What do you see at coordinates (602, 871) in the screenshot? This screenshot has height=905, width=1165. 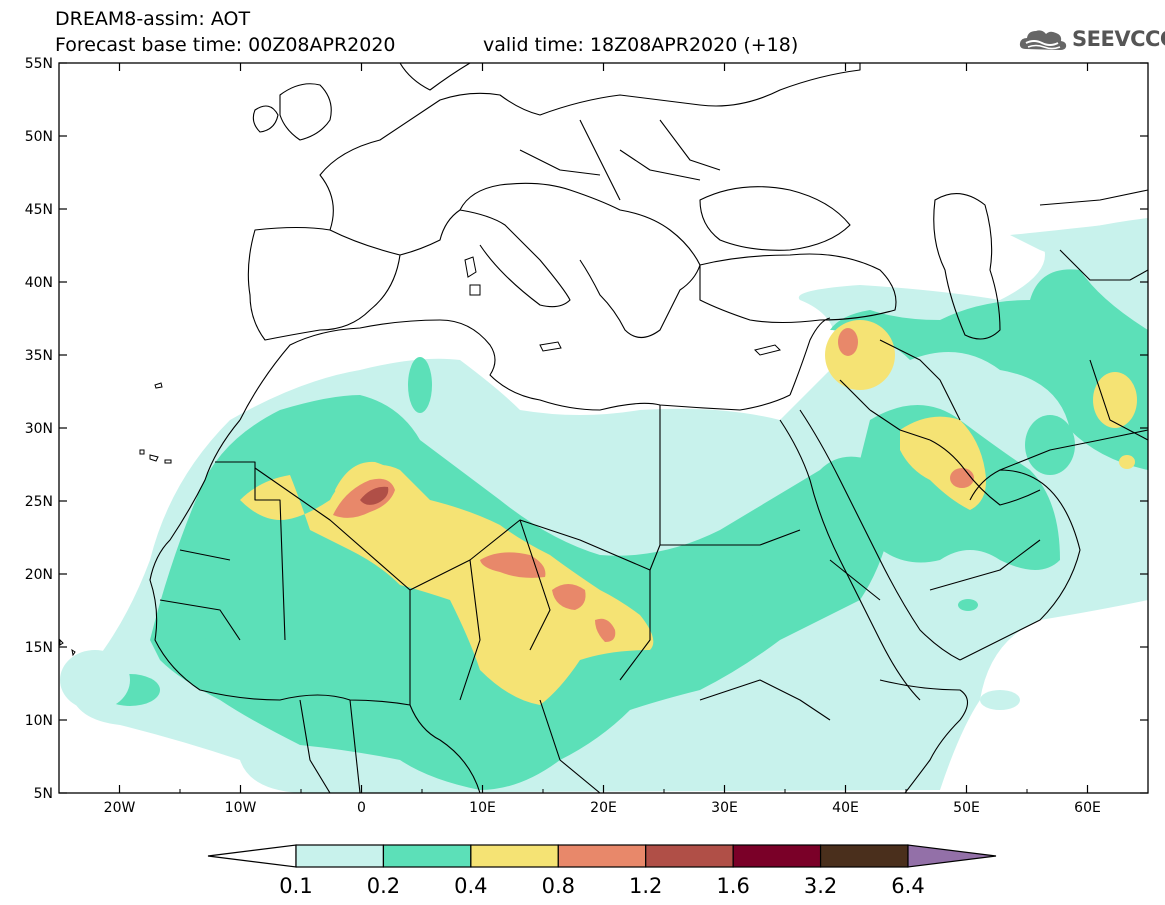 I see `colorbar: 0.1 0.2 0.4 0.8 1.2 1.6 3.2 6.4` at bounding box center [602, 871].